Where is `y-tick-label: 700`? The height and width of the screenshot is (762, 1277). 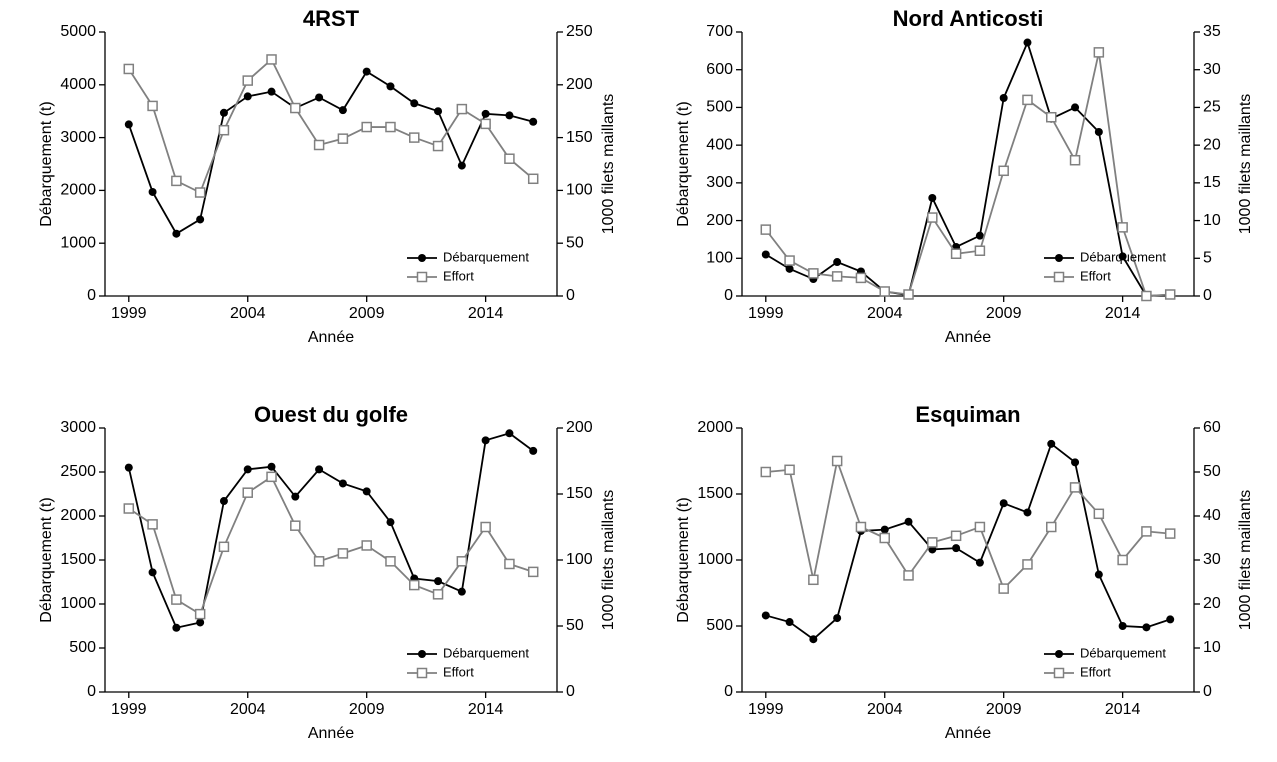 y-tick-label: 700 is located at coordinates (719, 31).